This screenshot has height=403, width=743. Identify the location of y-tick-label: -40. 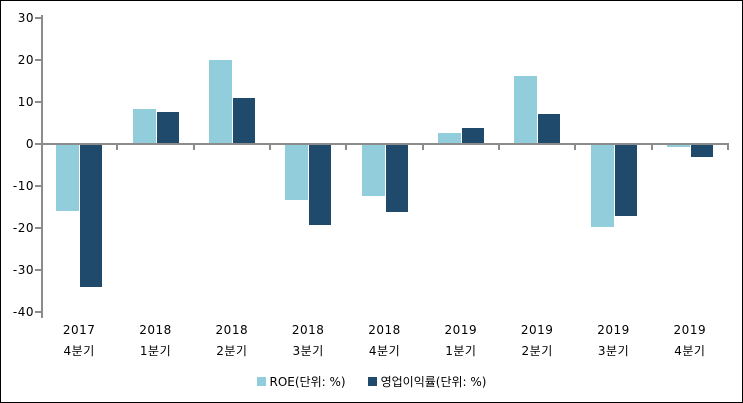
(23, 311).